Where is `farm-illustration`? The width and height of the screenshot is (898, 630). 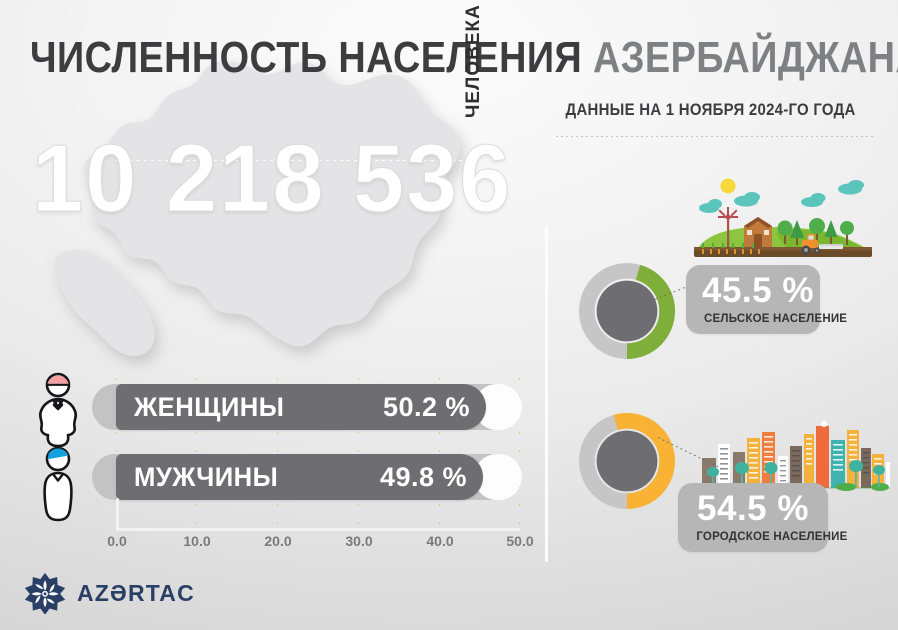
farm-illustration is located at coordinates (790, 220).